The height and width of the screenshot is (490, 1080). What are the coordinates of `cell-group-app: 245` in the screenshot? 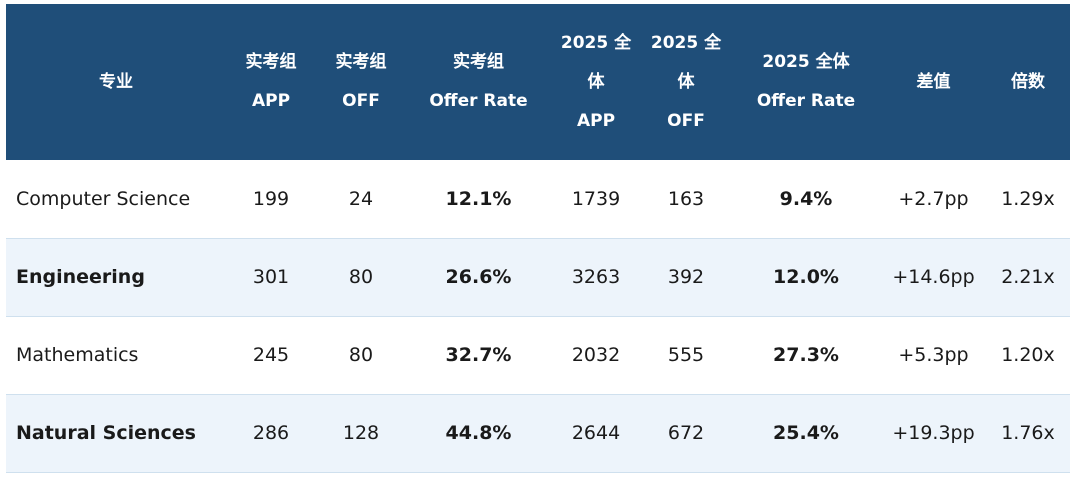 It's located at (271, 355).